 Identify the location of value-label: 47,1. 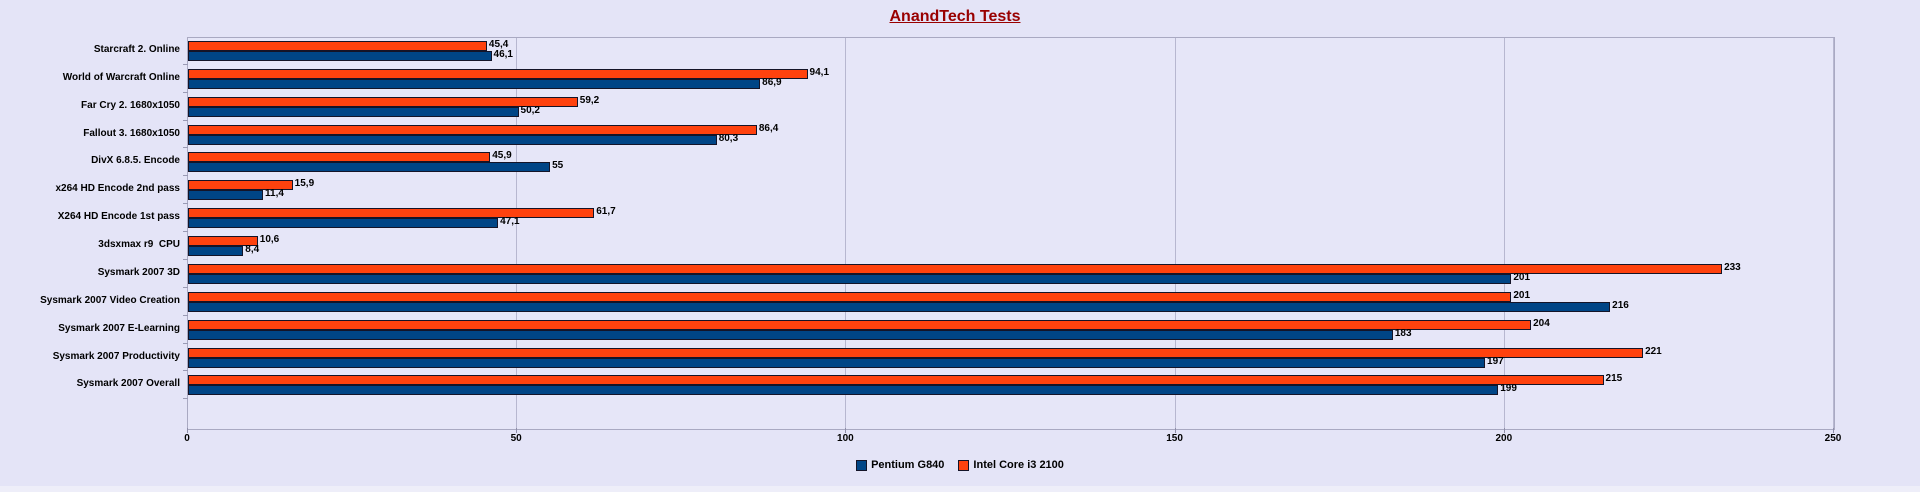
(510, 222).